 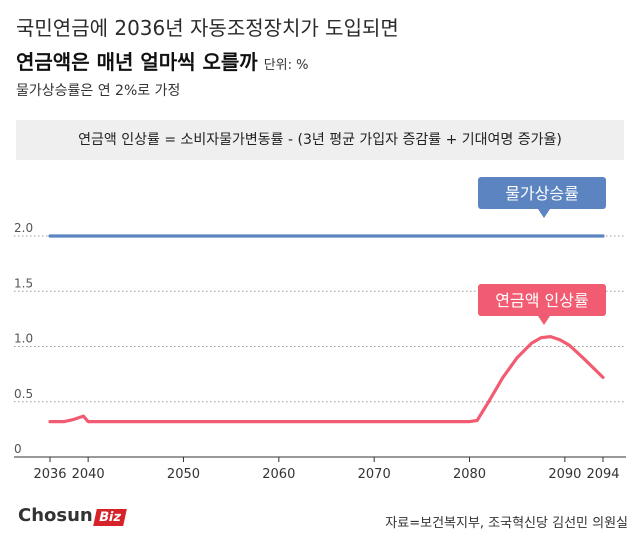 What do you see at coordinates (88, 474) in the screenshot?
I see `x-tick-label: 2040` at bounding box center [88, 474].